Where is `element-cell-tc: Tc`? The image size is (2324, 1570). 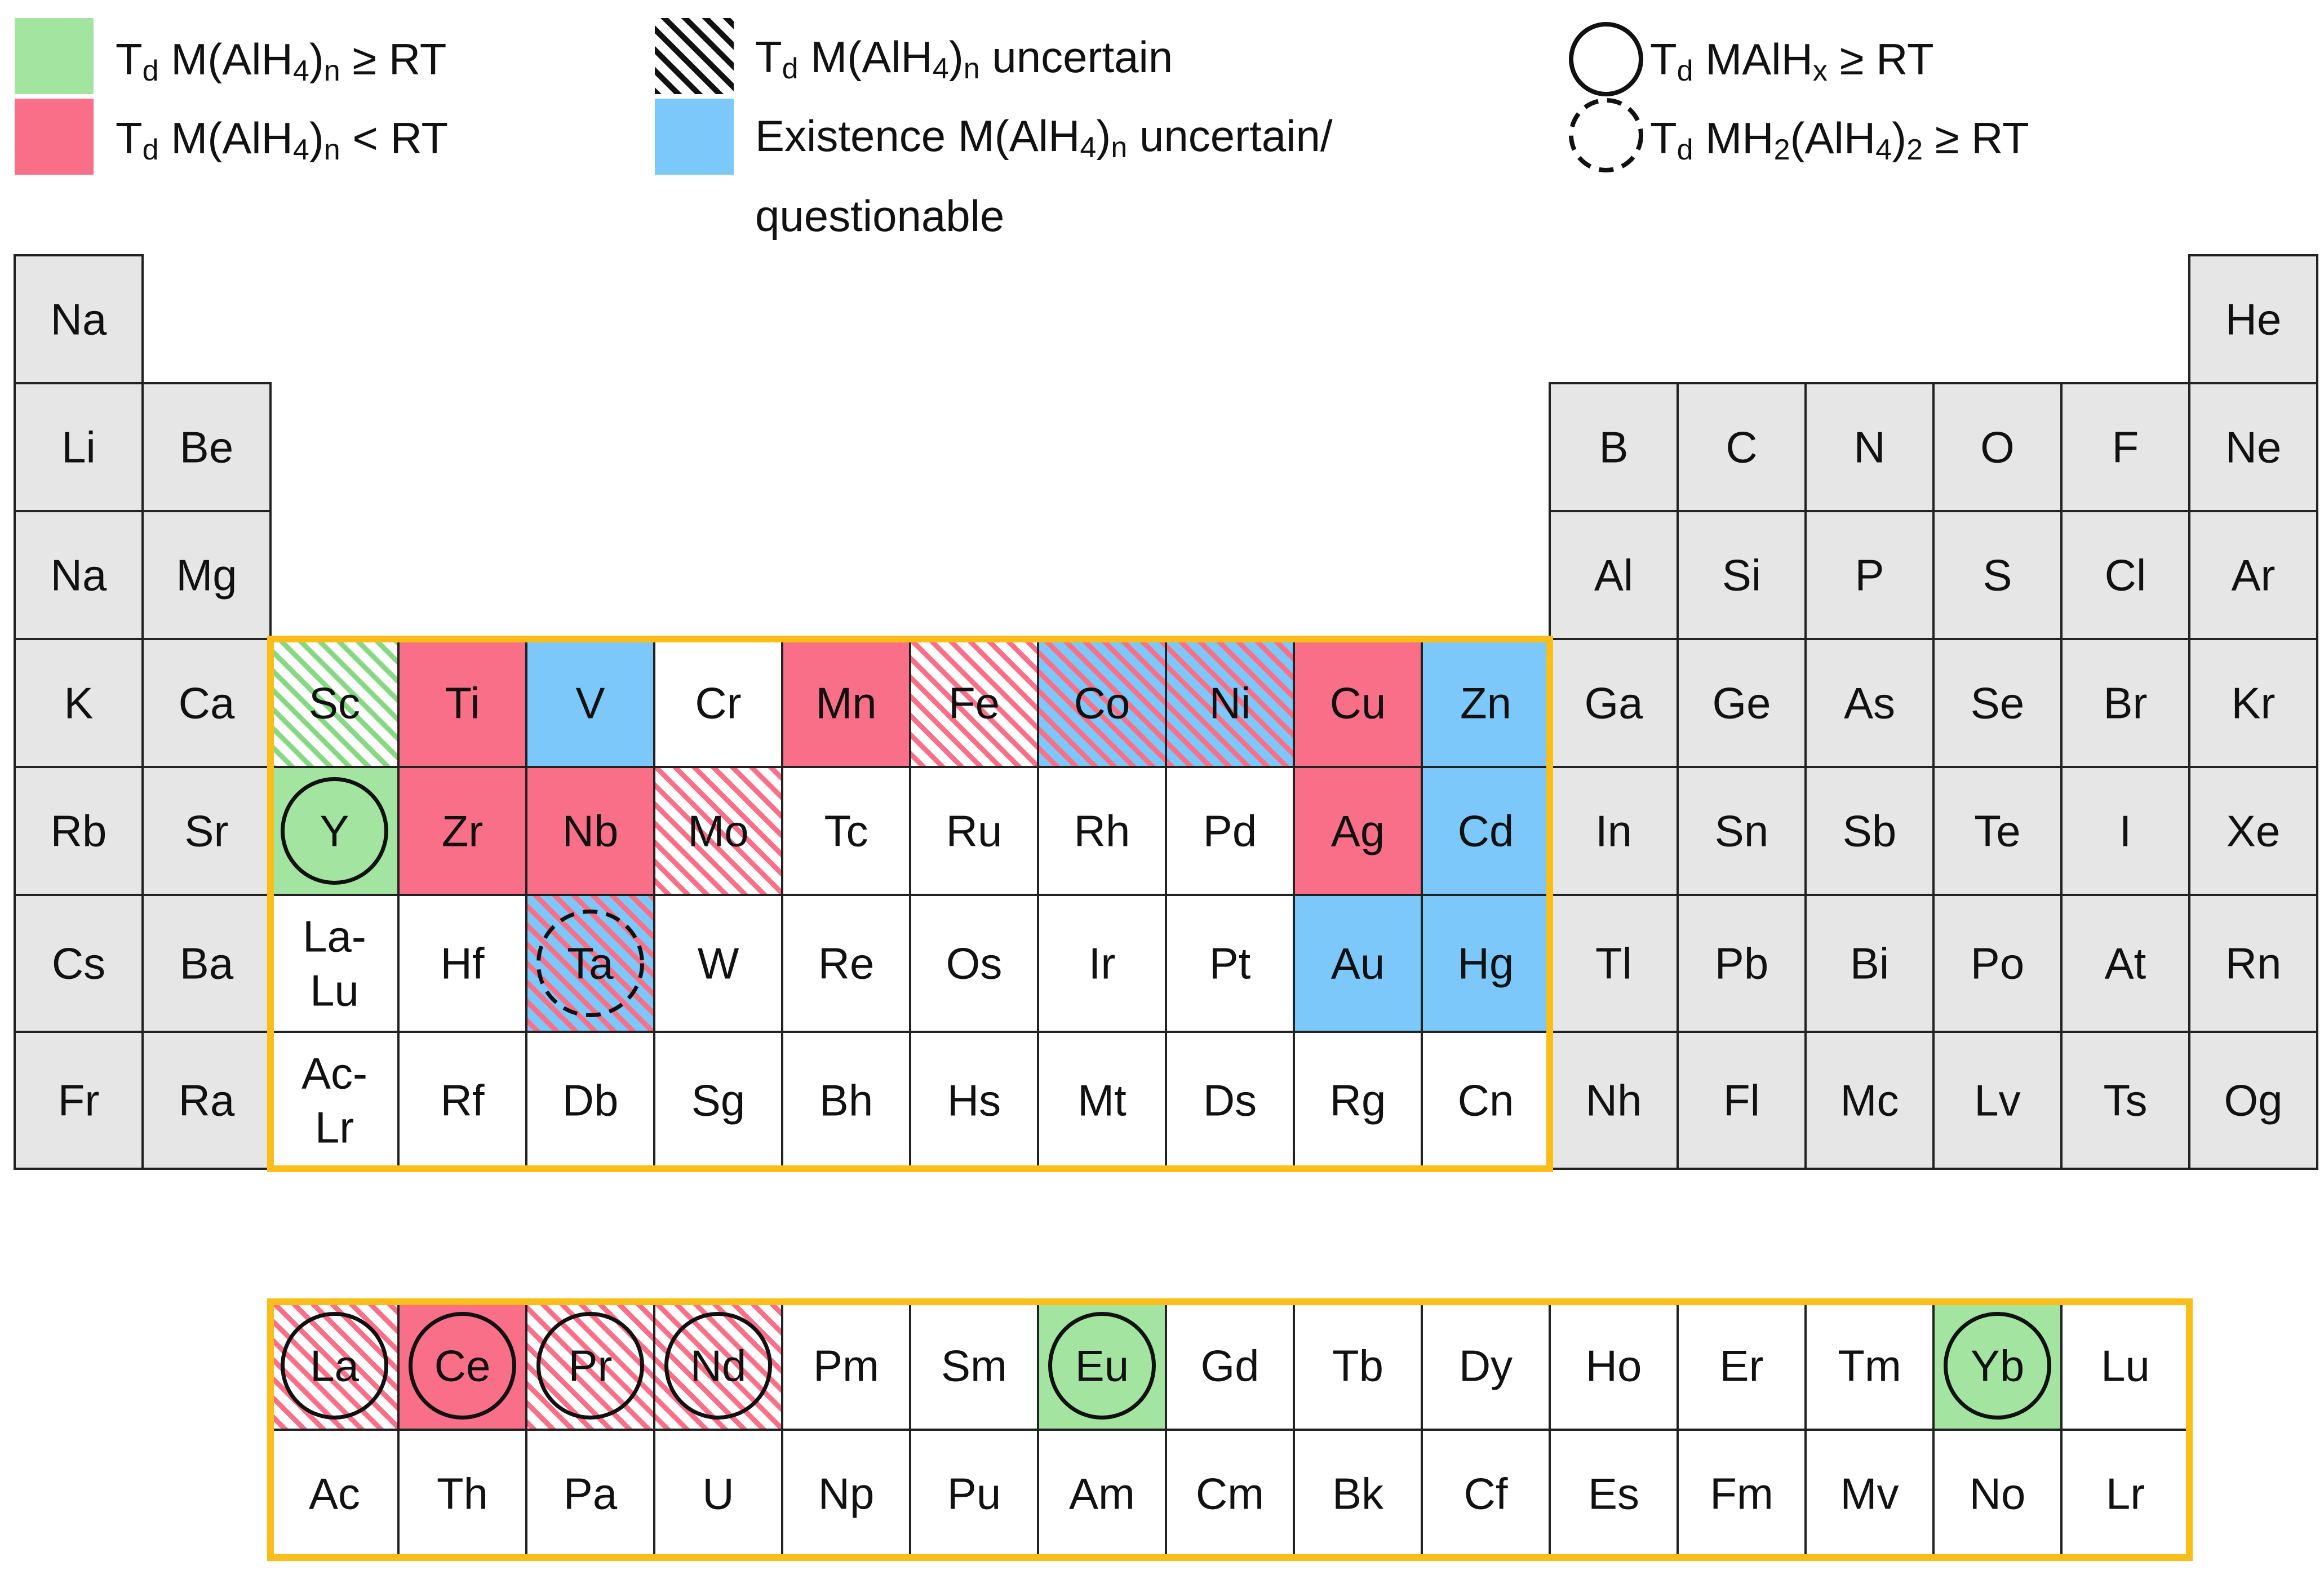 element-cell-tc: Tc is located at coordinates (846, 831).